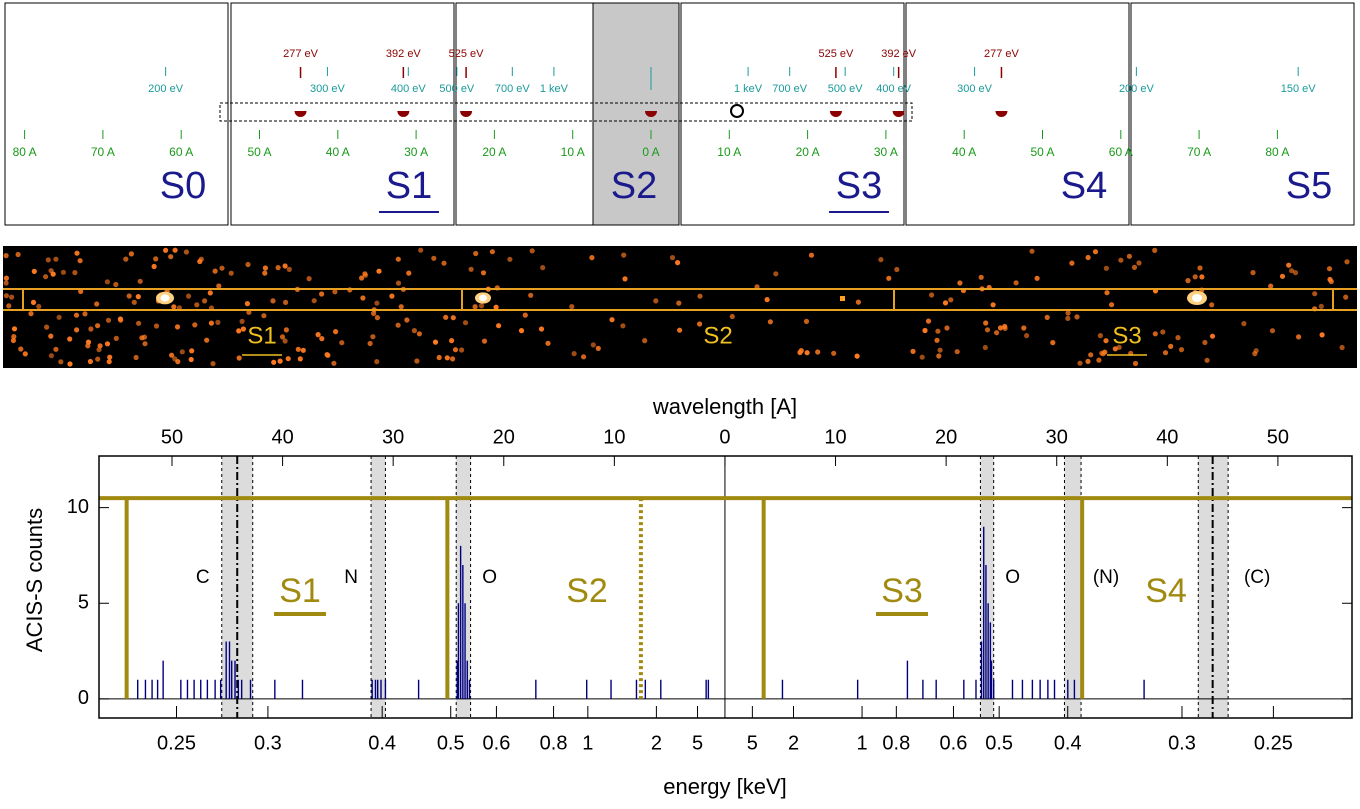  Describe the element at coordinates (566, 112) in the screenshot. I see `selection-box` at that location.